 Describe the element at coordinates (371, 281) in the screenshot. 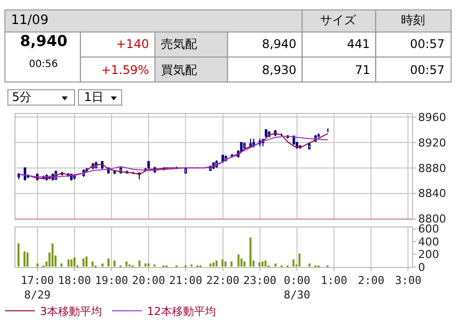

I see `x-tick-label: 2:00` at that location.